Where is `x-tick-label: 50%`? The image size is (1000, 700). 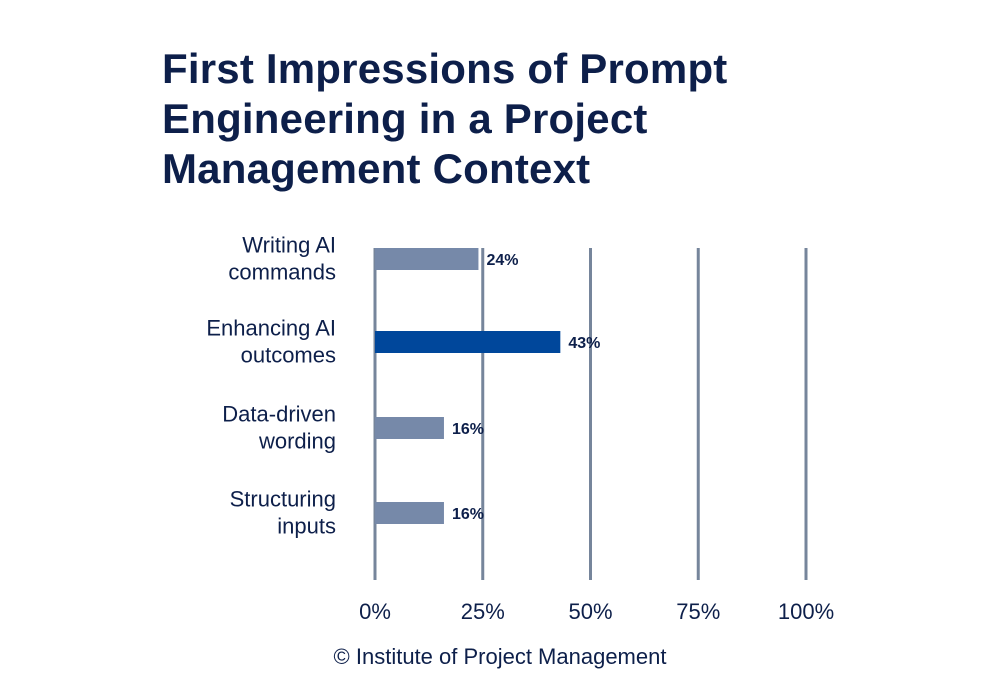
x-tick-label: 50% is located at coordinates (590, 611).